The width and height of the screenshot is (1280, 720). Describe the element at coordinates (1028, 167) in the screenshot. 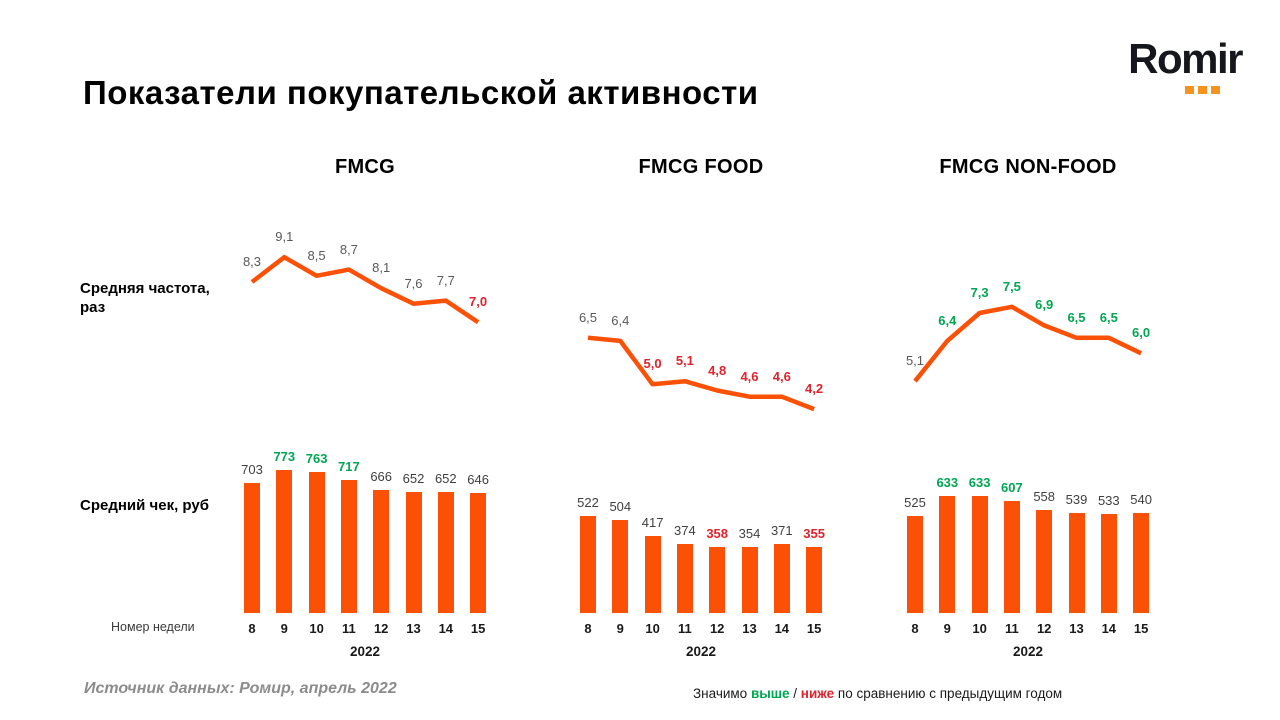

I see `column-header-fmcg-non-food: FMCG NON-FOOD` at that location.